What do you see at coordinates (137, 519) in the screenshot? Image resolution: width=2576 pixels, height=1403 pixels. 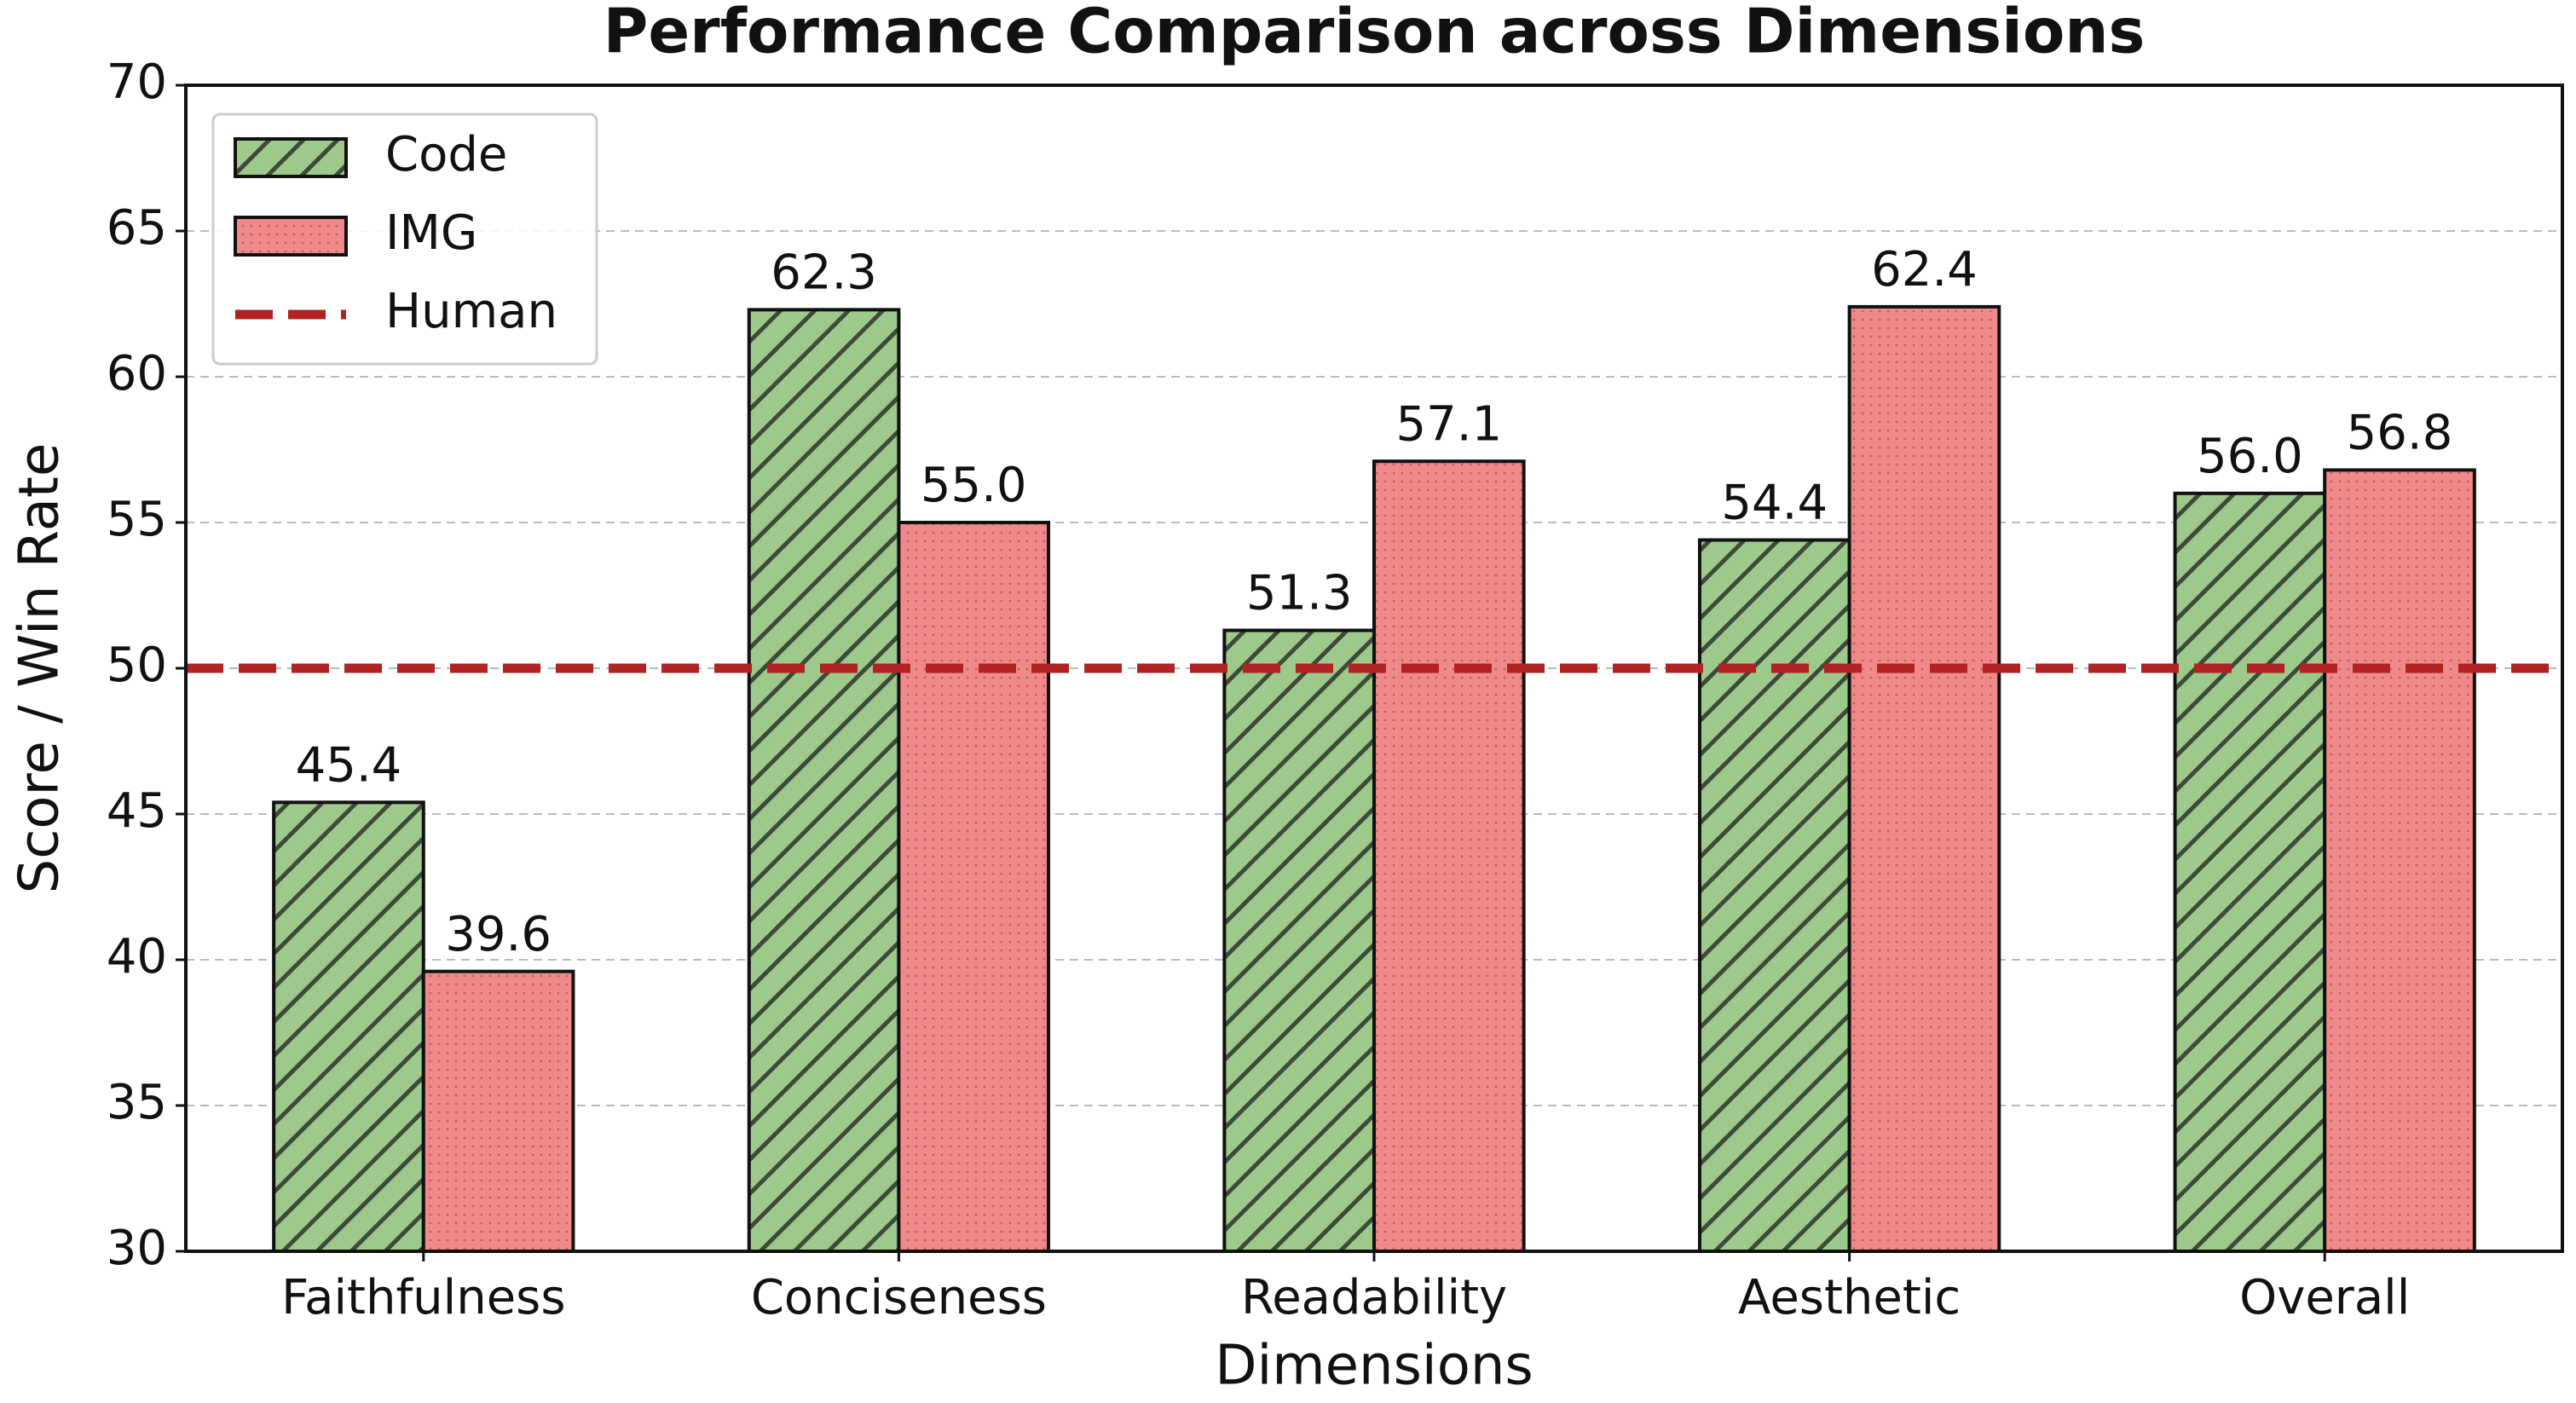 I see `y-tick-label: 55` at bounding box center [137, 519].